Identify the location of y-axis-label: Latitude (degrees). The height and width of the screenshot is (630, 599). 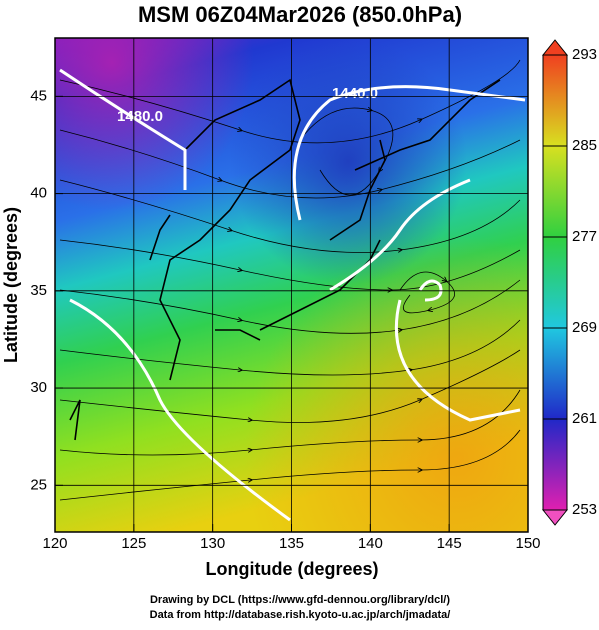
(11, 285).